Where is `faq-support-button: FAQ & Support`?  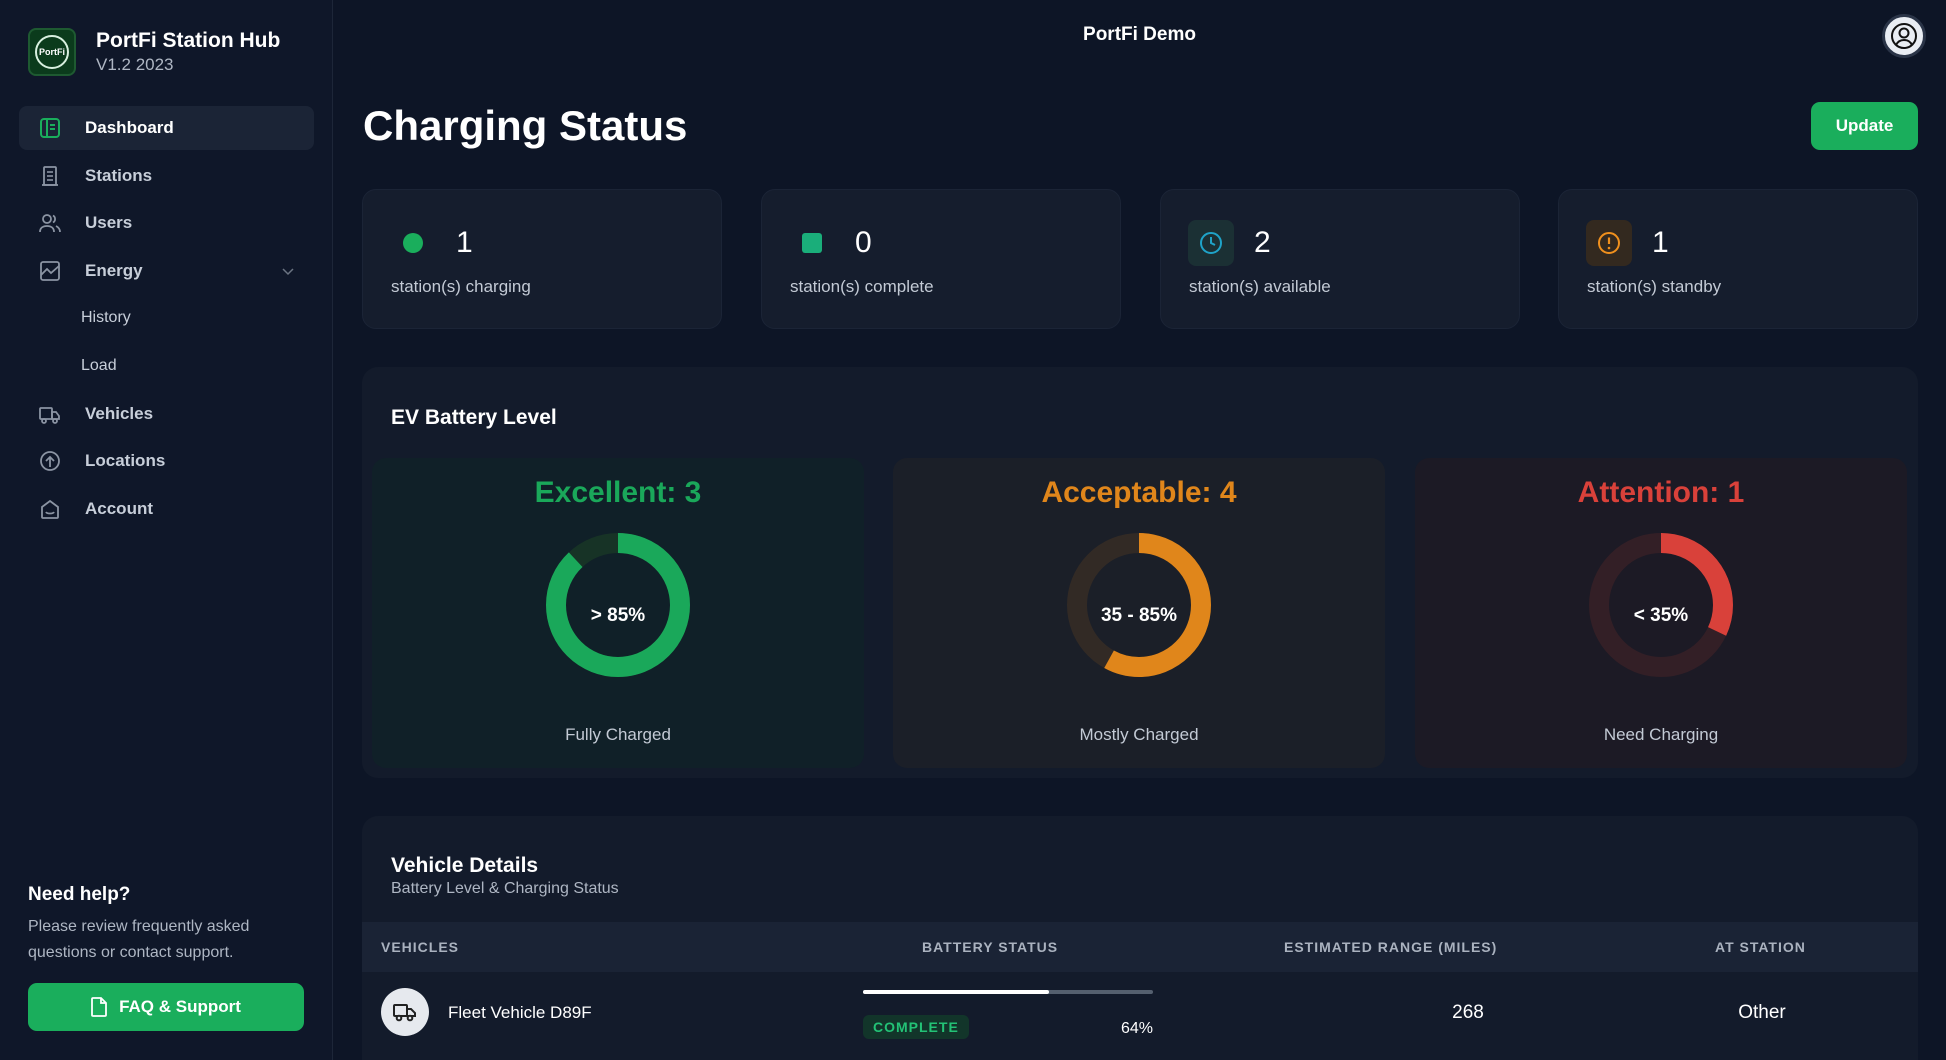
faq-support-button: FAQ & Support is located at coordinates (166, 1007).